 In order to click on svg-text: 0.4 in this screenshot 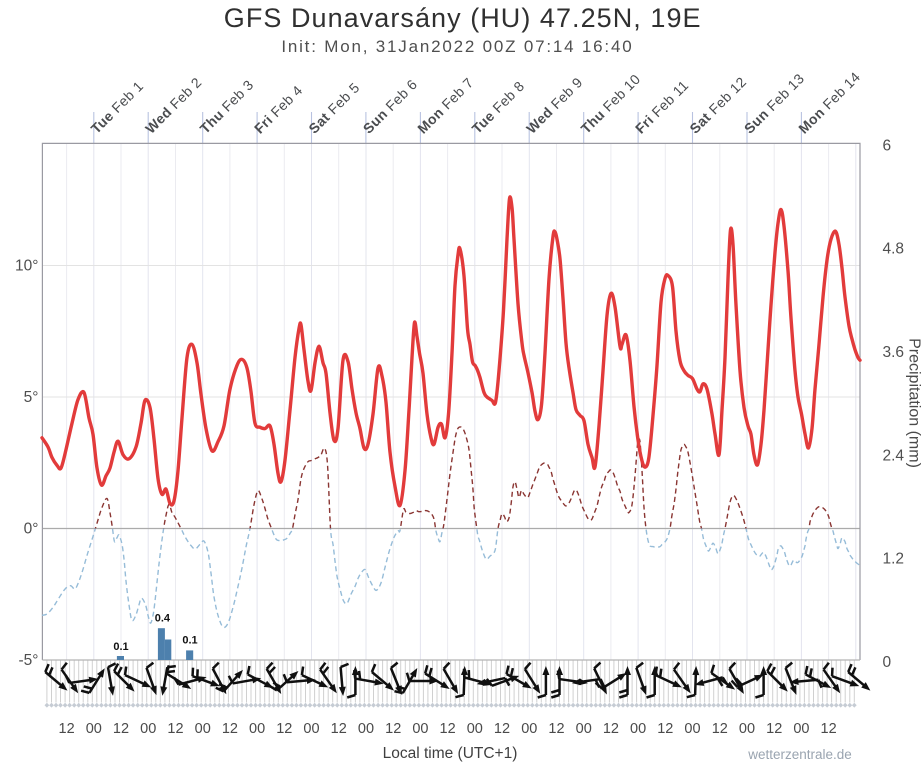, I will do `click(163, 619)`.